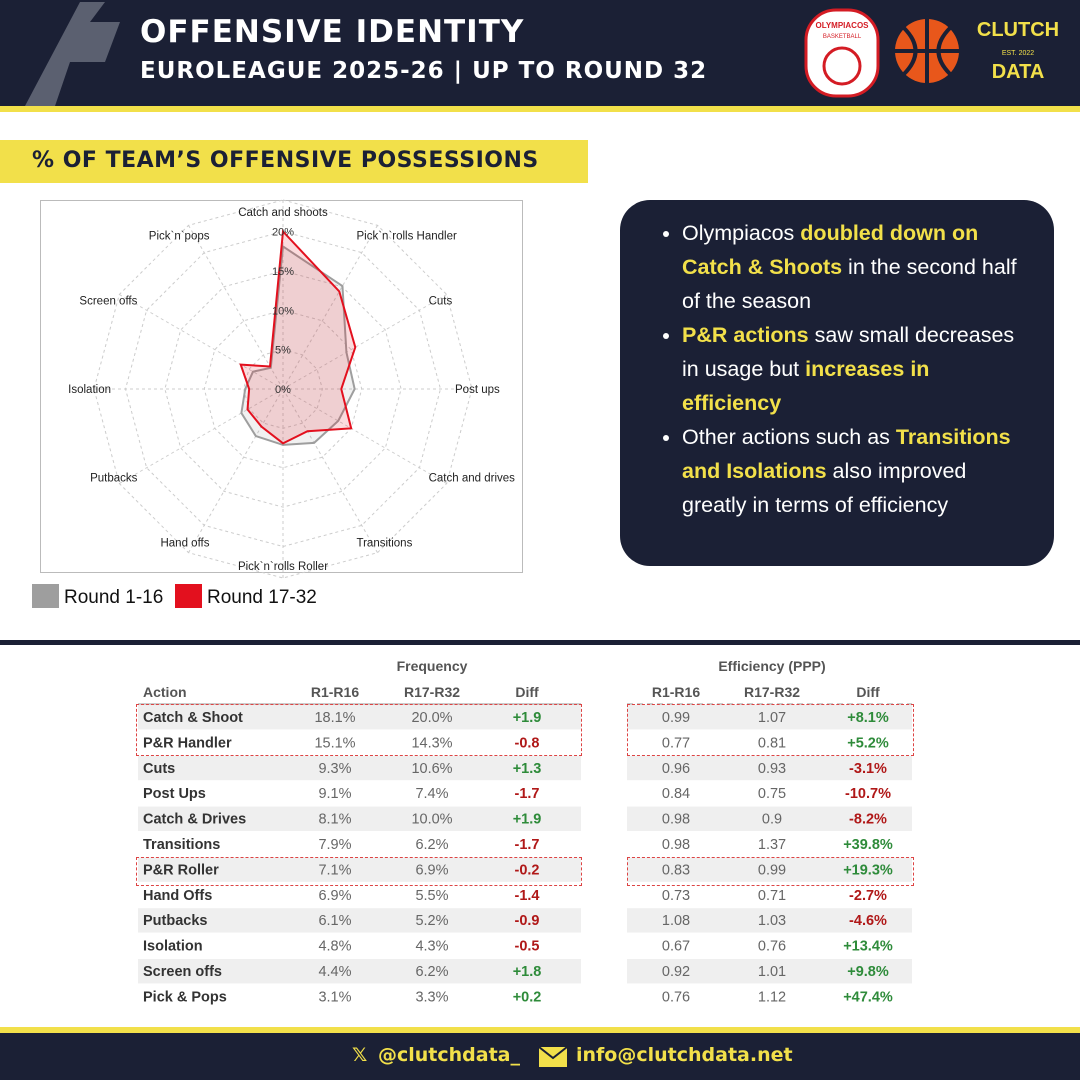  I want to click on action-cell: Putbacks, so click(175, 921).